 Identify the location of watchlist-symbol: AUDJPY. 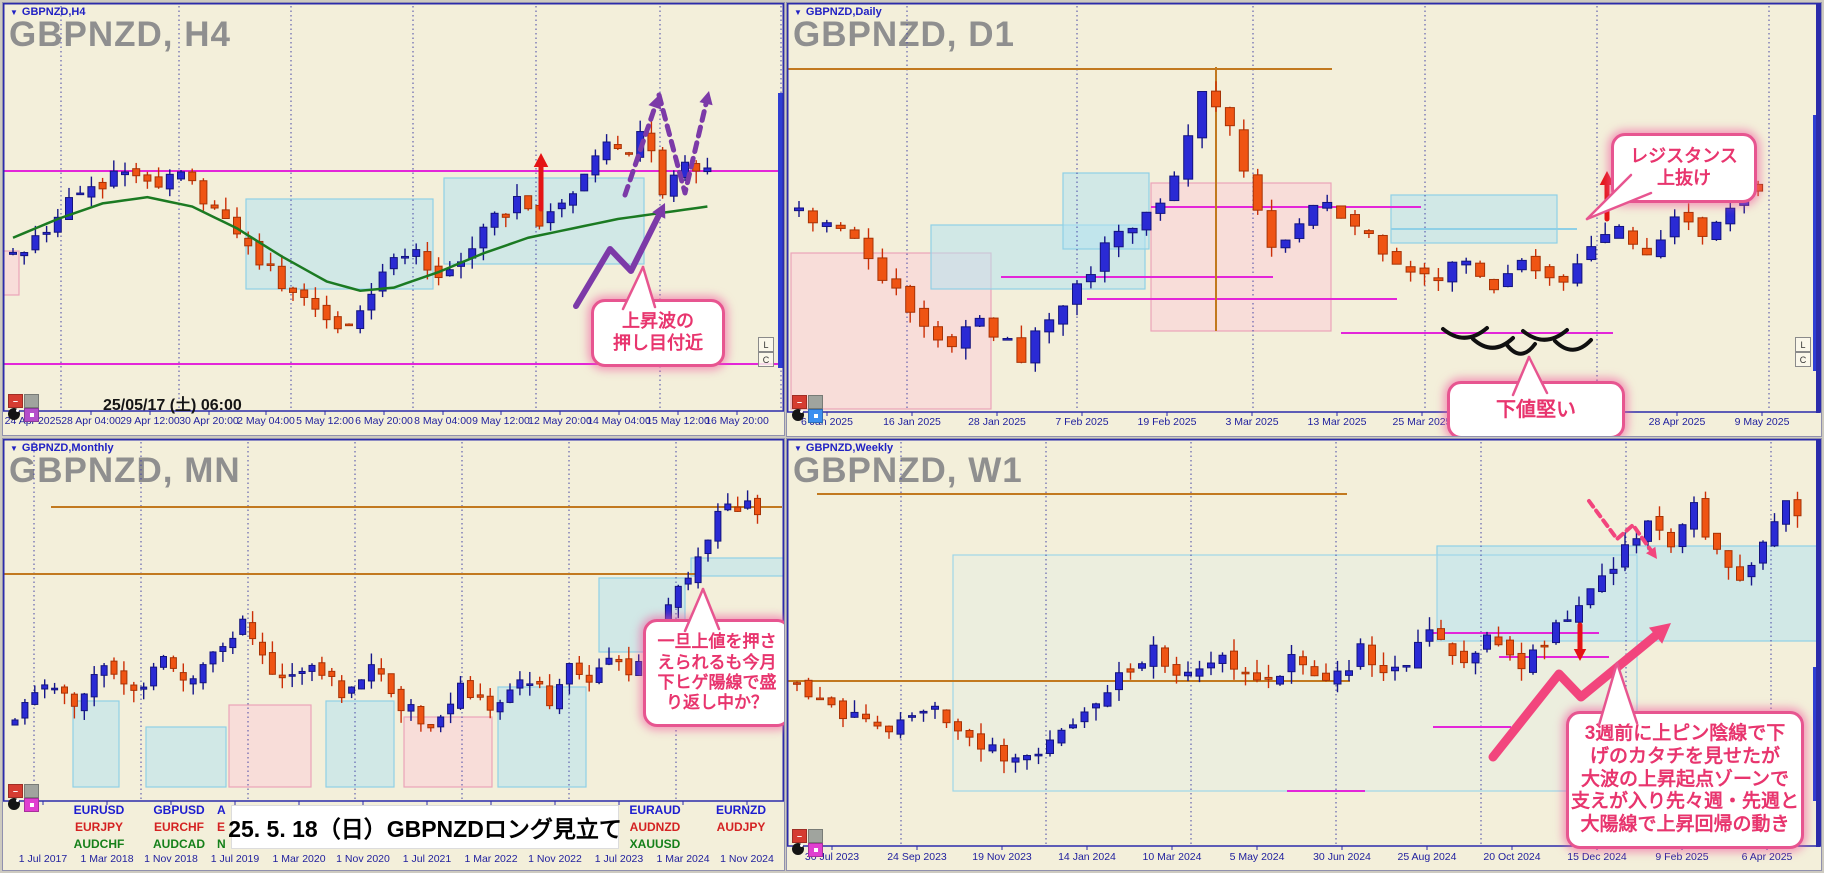
(741, 827).